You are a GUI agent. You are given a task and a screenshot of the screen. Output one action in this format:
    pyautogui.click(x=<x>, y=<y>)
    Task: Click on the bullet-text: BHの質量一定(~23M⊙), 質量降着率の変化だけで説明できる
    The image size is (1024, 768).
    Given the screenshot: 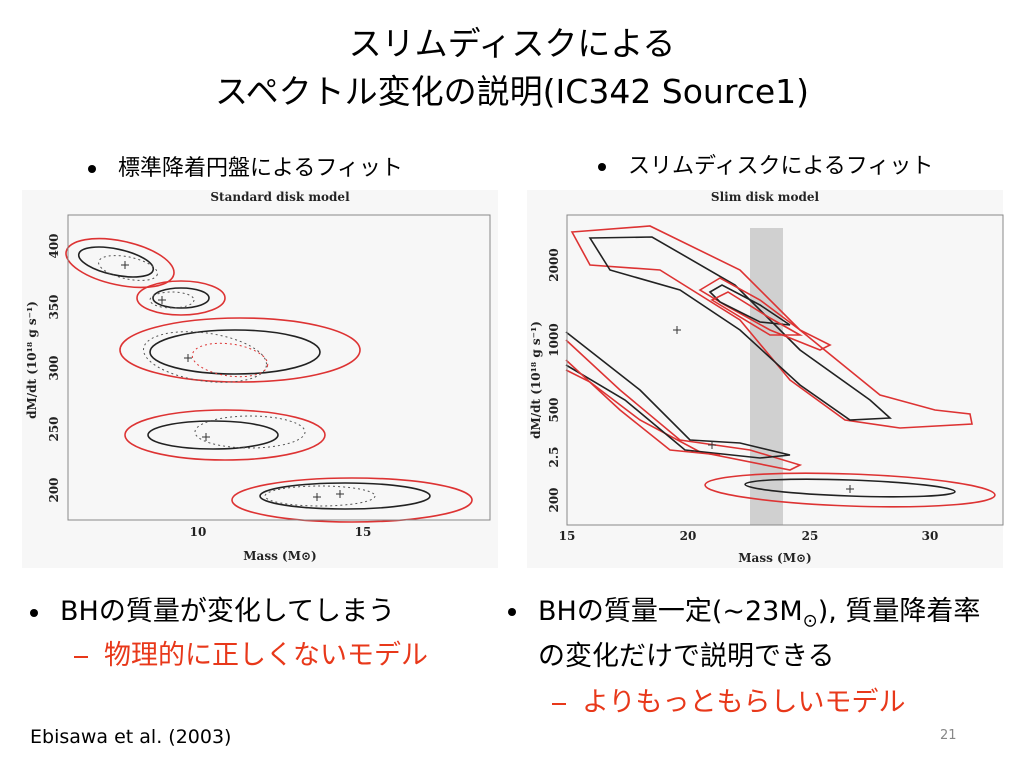 What is the action you would take?
    pyautogui.click(x=765, y=634)
    